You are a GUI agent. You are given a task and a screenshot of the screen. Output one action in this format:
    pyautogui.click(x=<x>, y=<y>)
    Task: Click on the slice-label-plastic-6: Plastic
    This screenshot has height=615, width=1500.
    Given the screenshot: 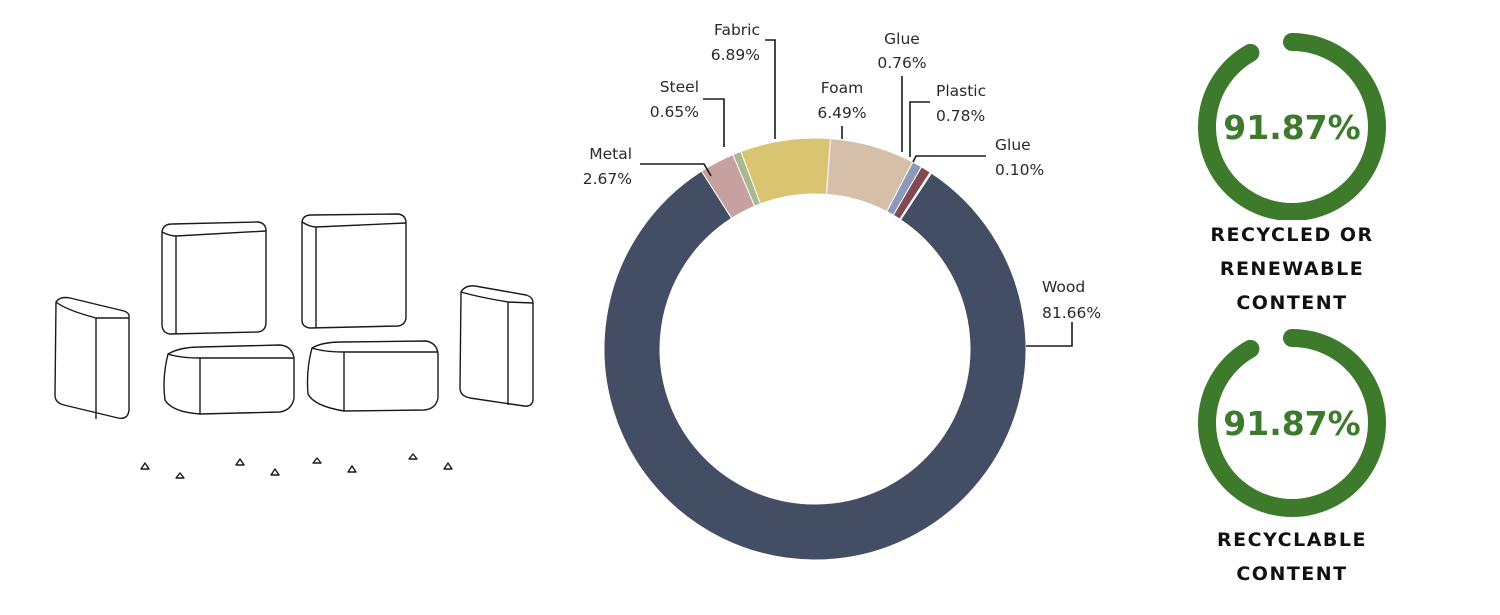 What is the action you would take?
    pyautogui.click(x=961, y=91)
    